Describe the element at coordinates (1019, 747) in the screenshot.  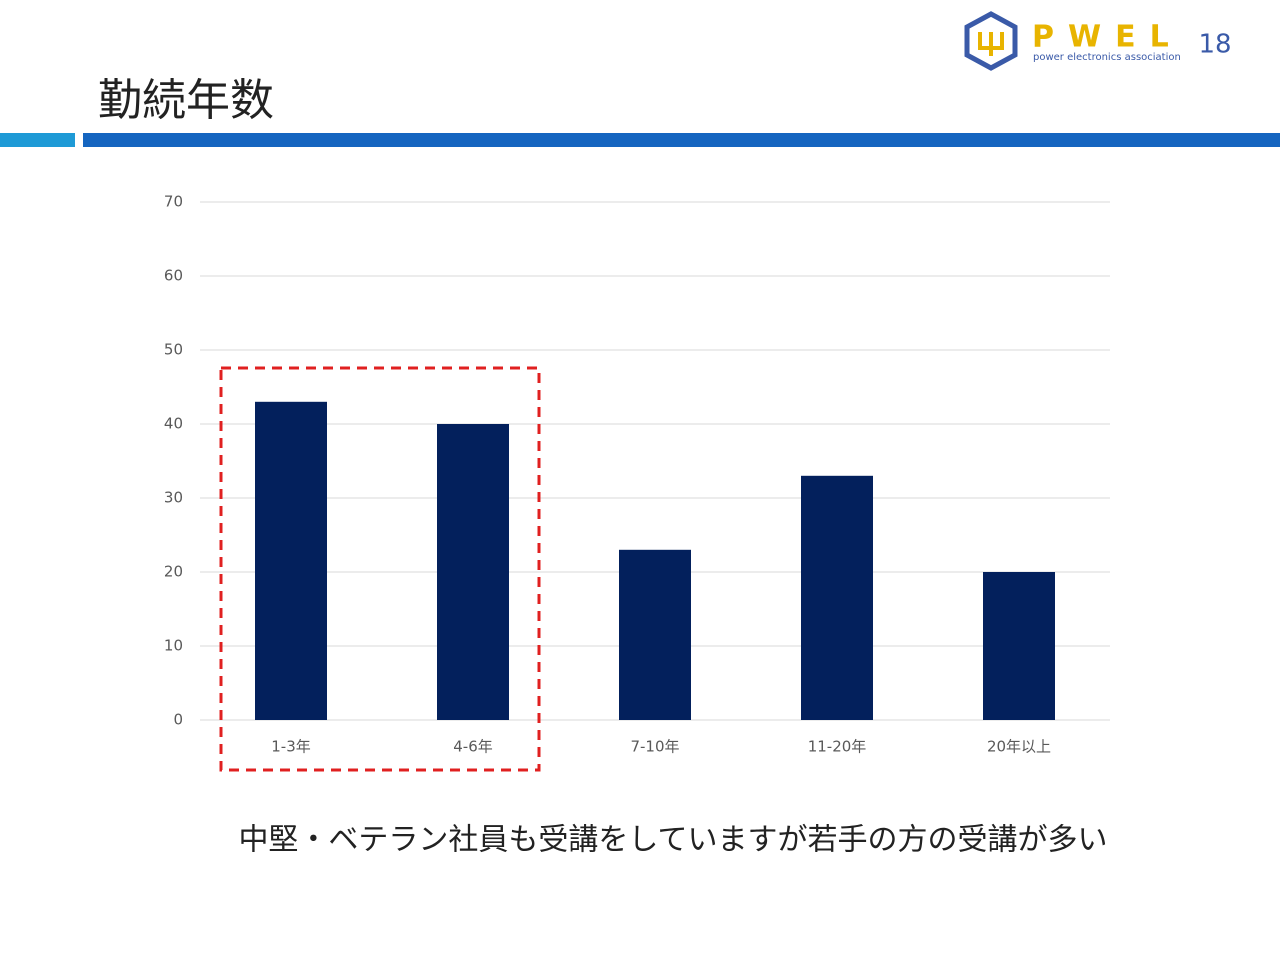
I see `x-tick-label: 20年以上` at that location.